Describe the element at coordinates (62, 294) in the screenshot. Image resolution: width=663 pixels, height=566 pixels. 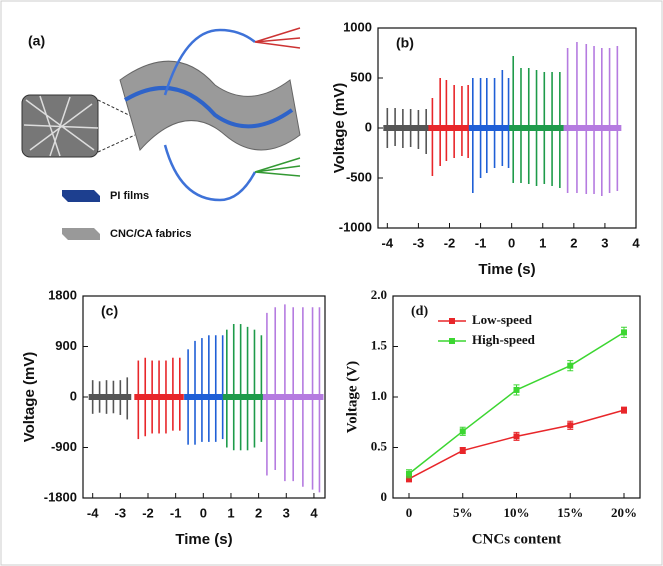
I see `y-tick-label: 1800` at that location.